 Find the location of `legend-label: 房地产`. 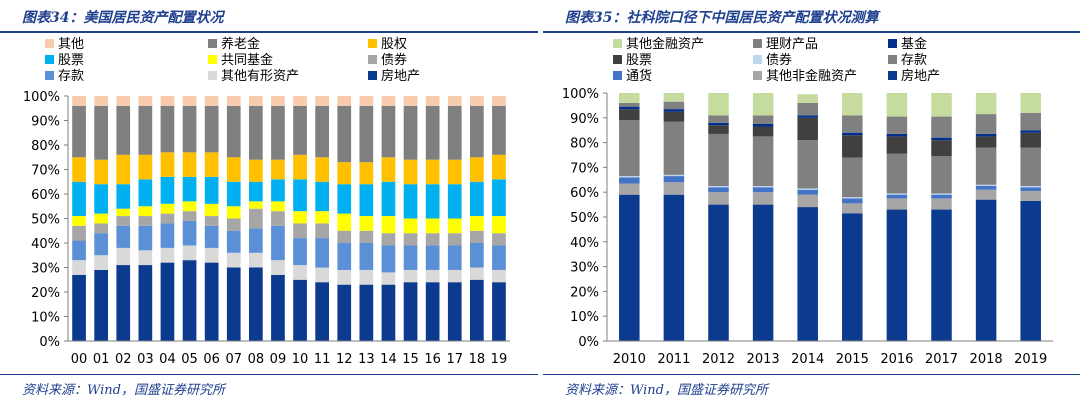

legend-label: 房地产 is located at coordinates (400, 76).